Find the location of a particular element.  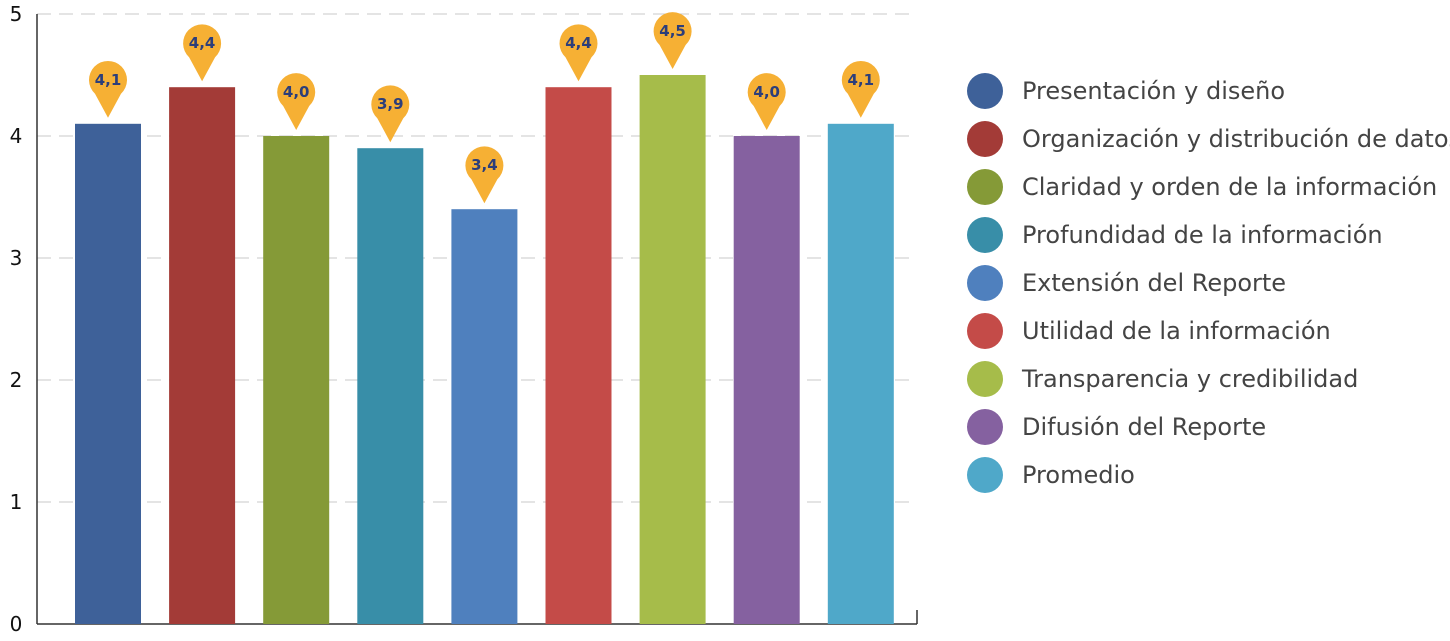

y-tick-label: 2 is located at coordinates (16, 380).